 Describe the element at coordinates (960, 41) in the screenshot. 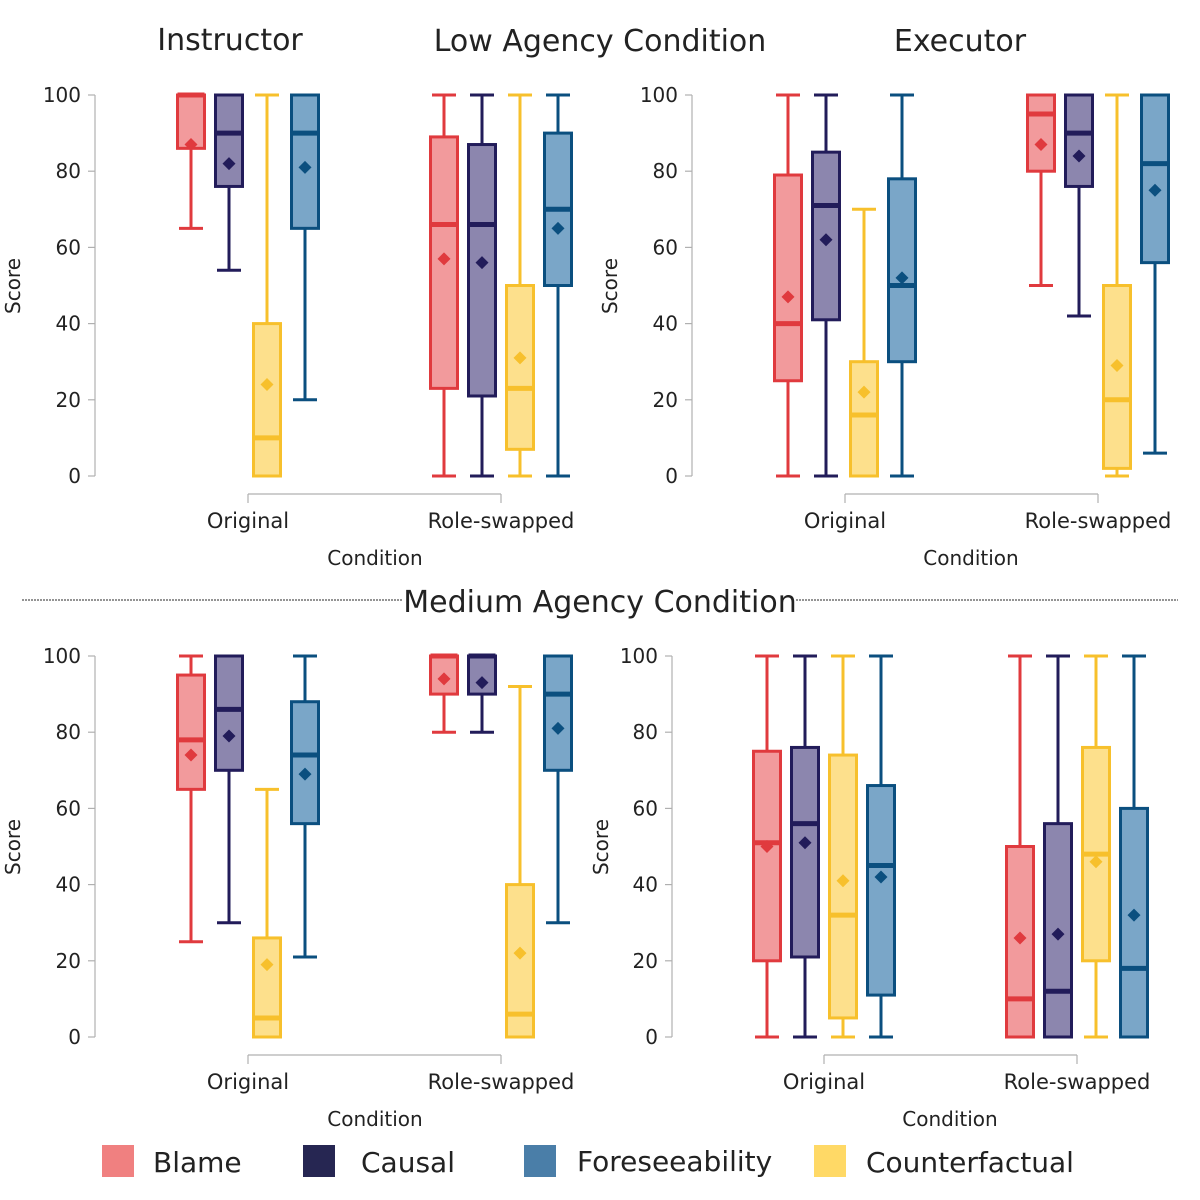

I see `header-executor: Executor` at that location.